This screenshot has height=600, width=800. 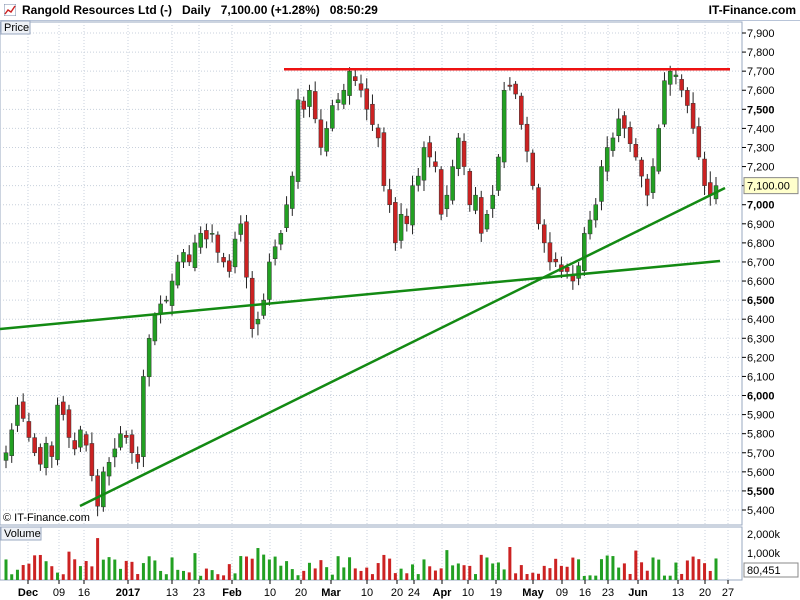 What do you see at coordinates (468, 593) in the screenshot?
I see `date-label: 10` at bounding box center [468, 593].